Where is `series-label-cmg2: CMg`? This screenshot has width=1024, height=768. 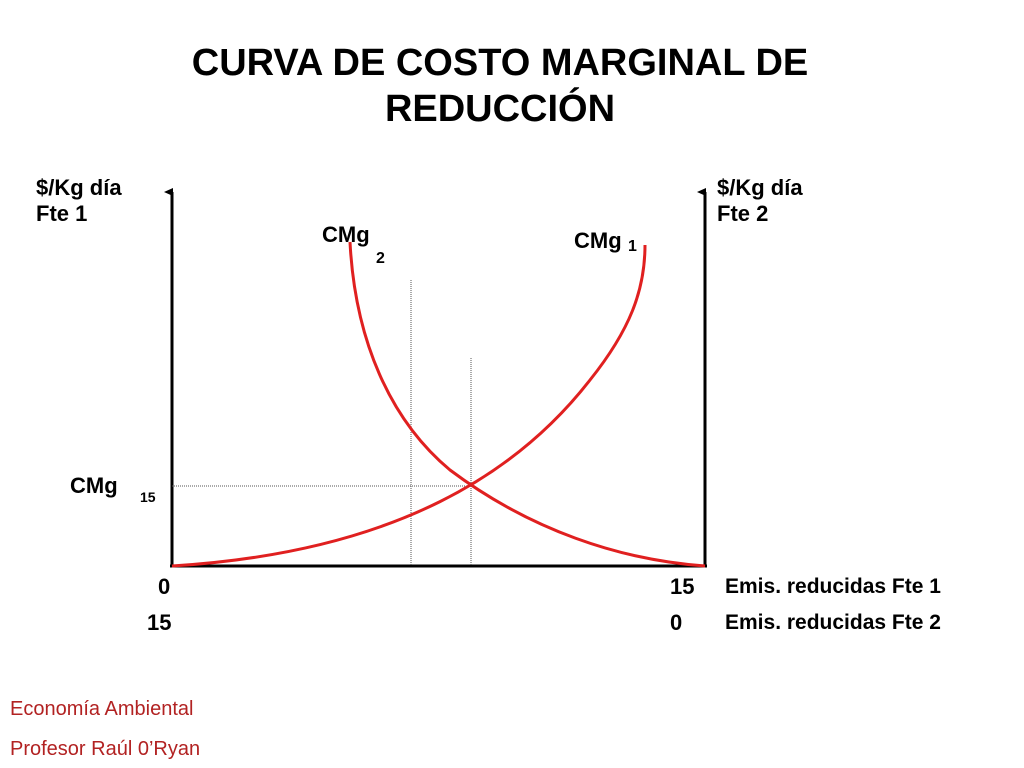
series-label-cmg2: CMg is located at coordinates (346, 235).